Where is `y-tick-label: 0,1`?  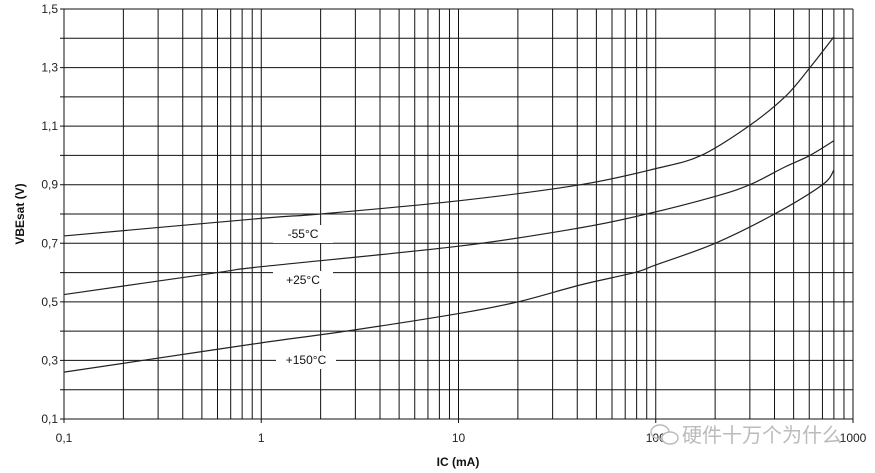
y-tick-label: 0,1 is located at coordinates (49, 419).